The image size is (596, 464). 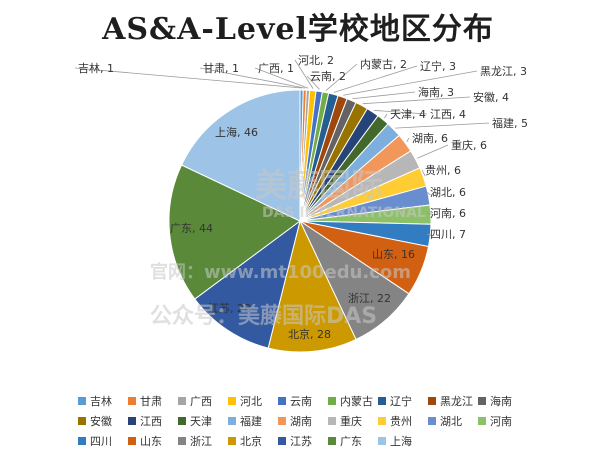 I want to click on legend-item-6: 辽宁, so click(x=403, y=401).